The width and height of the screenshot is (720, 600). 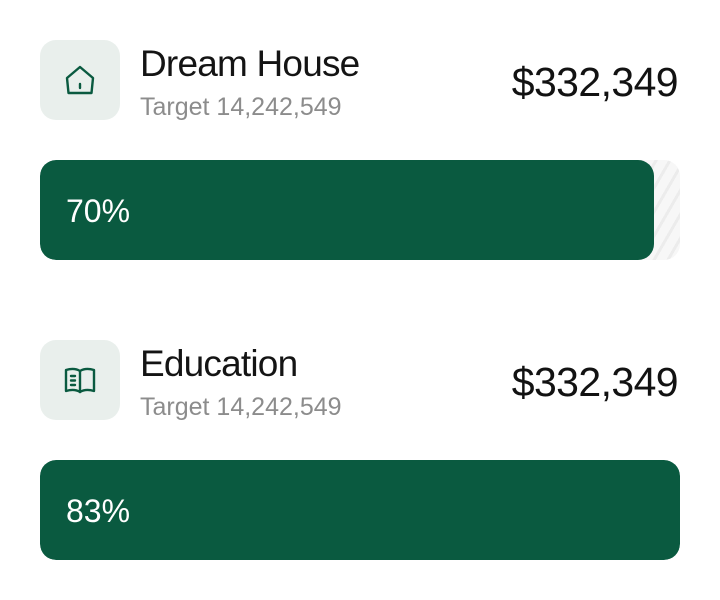 What do you see at coordinates (250, 63) in the screenshot?
I see `goal-title: Dream House` at bounding box center [250, 63].